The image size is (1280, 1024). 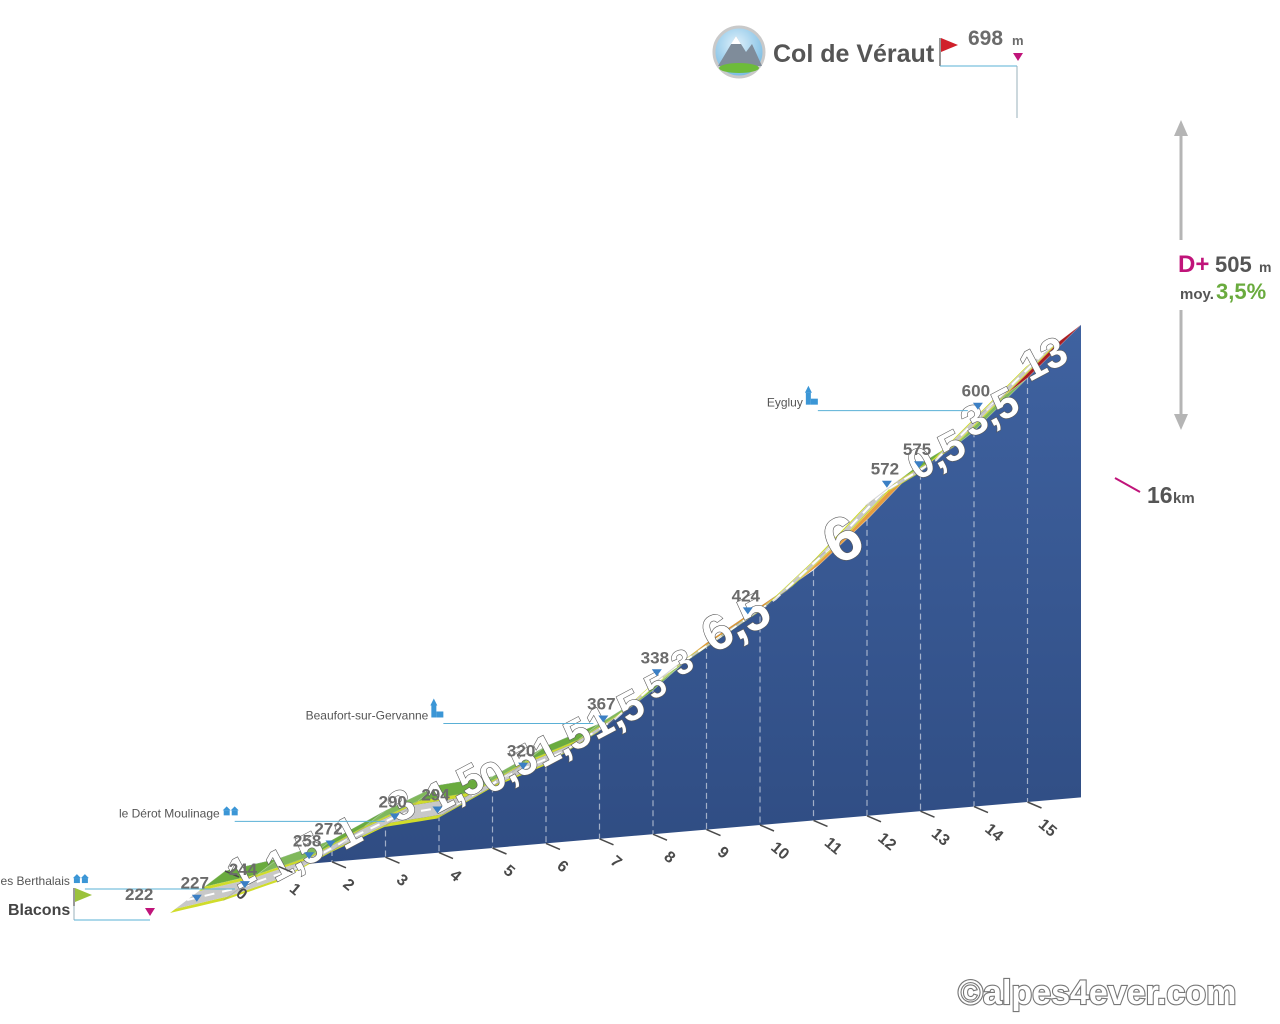 I want to click on km-tick-label: 9, so click(x=723, y=853).